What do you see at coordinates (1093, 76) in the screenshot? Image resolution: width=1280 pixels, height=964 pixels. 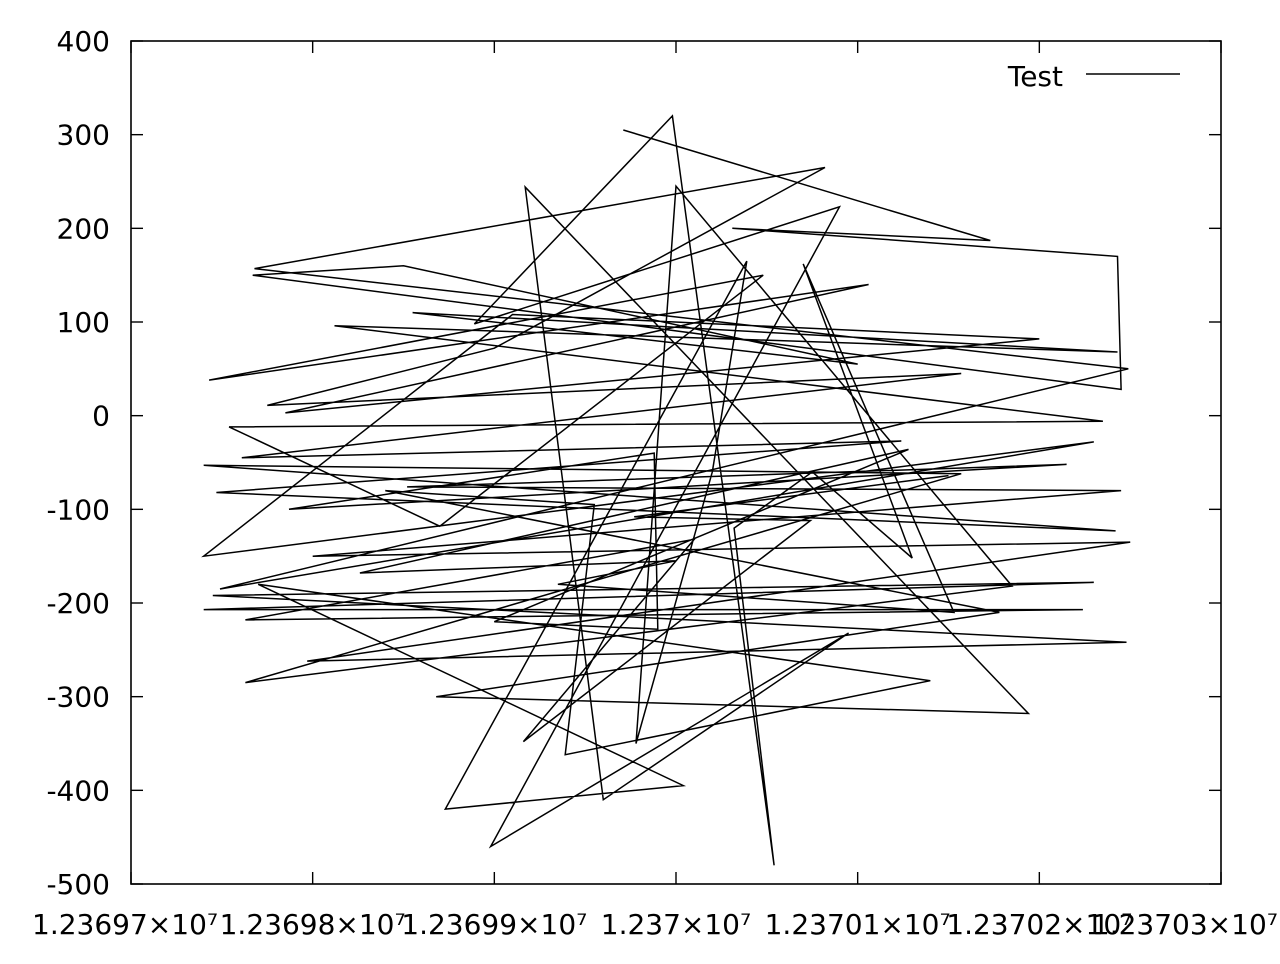 I see `legend: Test` at bounding box center [1093, 76].